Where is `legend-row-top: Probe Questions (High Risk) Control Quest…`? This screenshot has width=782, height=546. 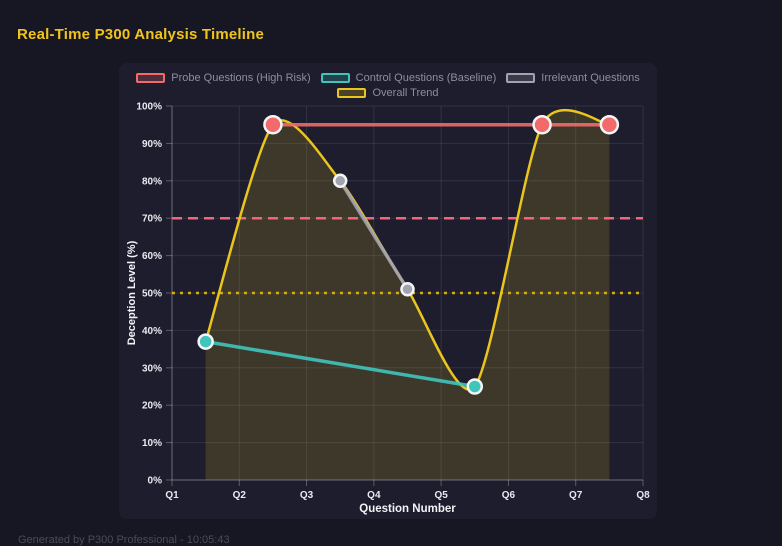
legend-row-top: Probe Questions (High Risk) Control Quest… is located at coordinates (388, 78).